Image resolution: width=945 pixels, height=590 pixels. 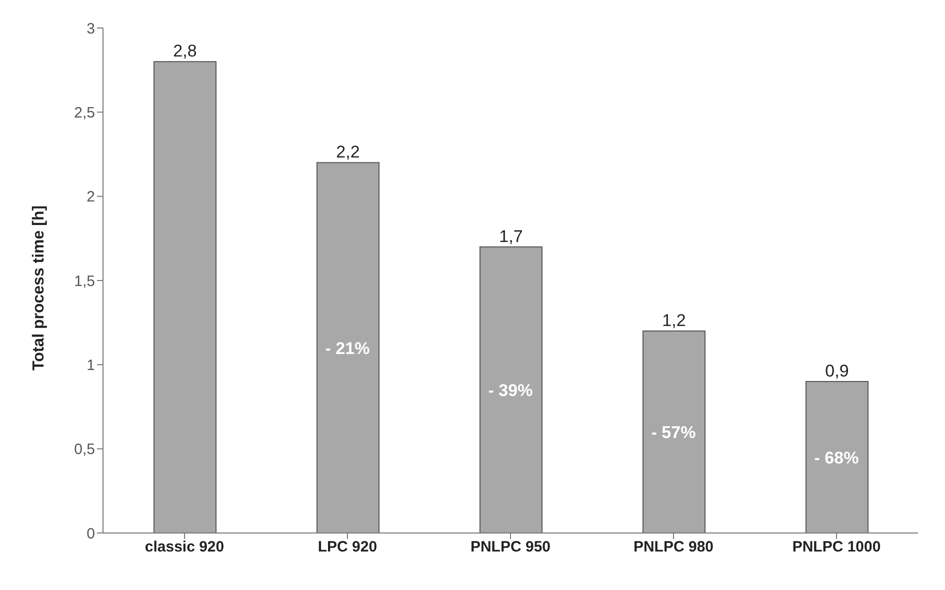 I want to click on y-axis-title: Total process time [h], so click(x=39, y=287).